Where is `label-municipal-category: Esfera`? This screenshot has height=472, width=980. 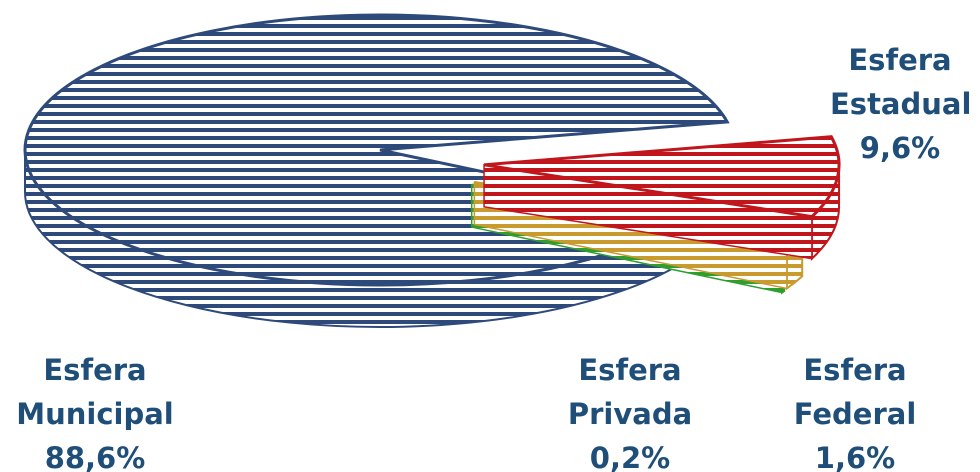 label-municipal-category: Esfera is located at coordinates (95, 370).